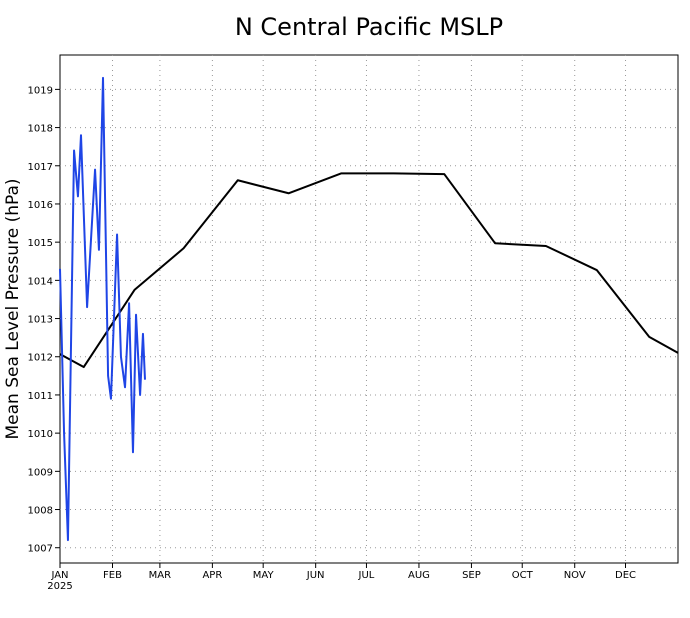 The width and height of the screenshot is (690, 618). What do you see at coordinates (40, 358) in the screenshot?
I see `y-tick-label: 1012` at bounding box center [40, 358].